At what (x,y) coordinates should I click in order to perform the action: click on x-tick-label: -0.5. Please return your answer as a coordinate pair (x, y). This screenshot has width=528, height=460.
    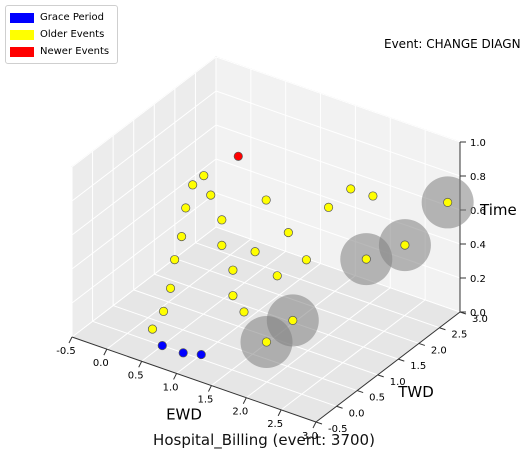
    Looking at the image, I should click on (66, 351).